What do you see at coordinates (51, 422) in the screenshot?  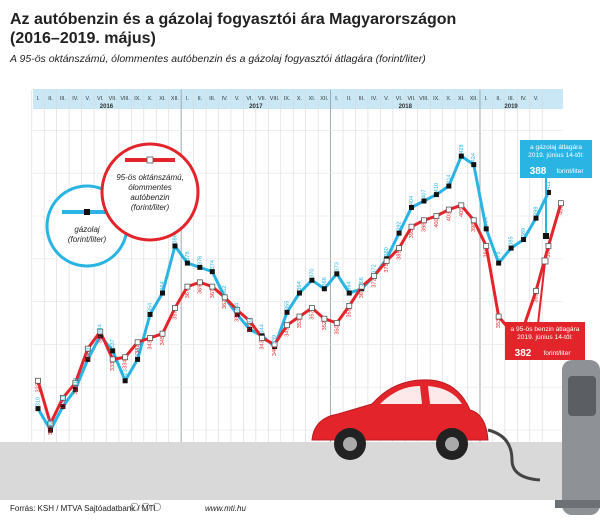 I see `data-label-diesel: 300` at bounding box center [51, 422].